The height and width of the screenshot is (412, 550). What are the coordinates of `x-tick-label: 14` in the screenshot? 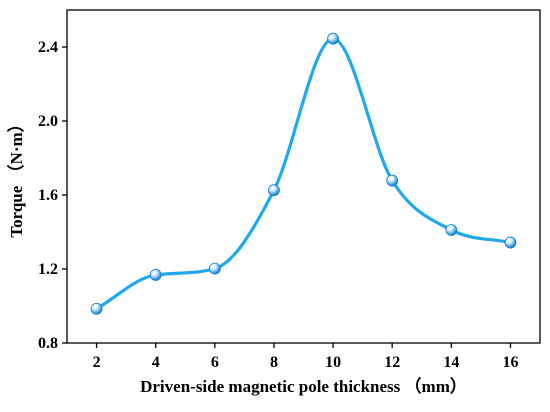 It's located at (451, 362).